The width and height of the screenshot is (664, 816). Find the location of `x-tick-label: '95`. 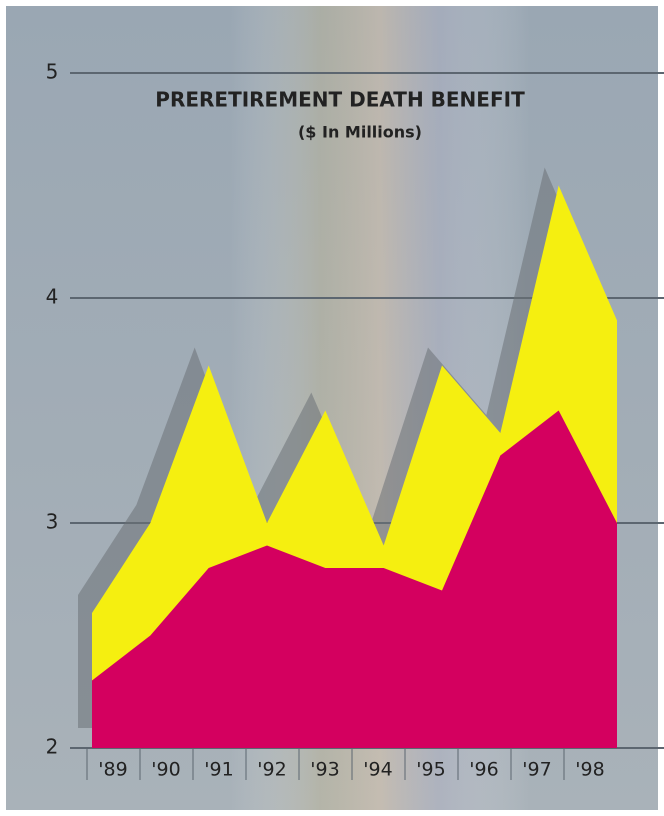

x-tick-label: '95 is located at coordinates (430, 770).